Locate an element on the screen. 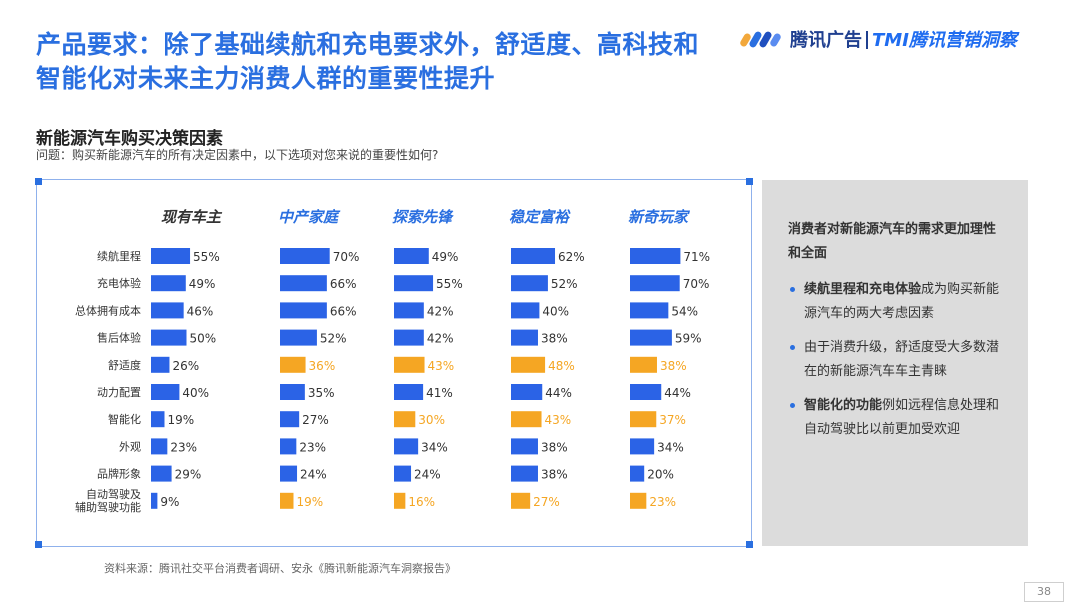 This screenshot has width=1080, height=608. brand-logo: 腾讯广告 TMI腾讯营销洞察 is located at coordinates (878, 39).